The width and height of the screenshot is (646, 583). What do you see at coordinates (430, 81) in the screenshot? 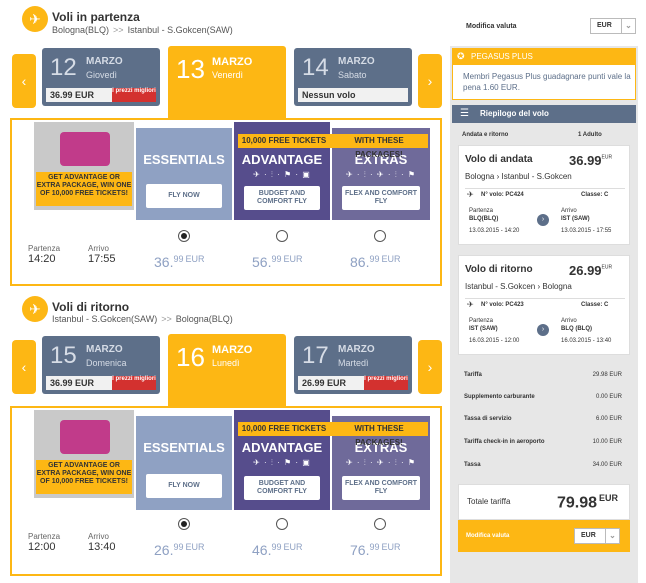
I see `next-dates-arrow: ›` at bounding box center [430, 81].